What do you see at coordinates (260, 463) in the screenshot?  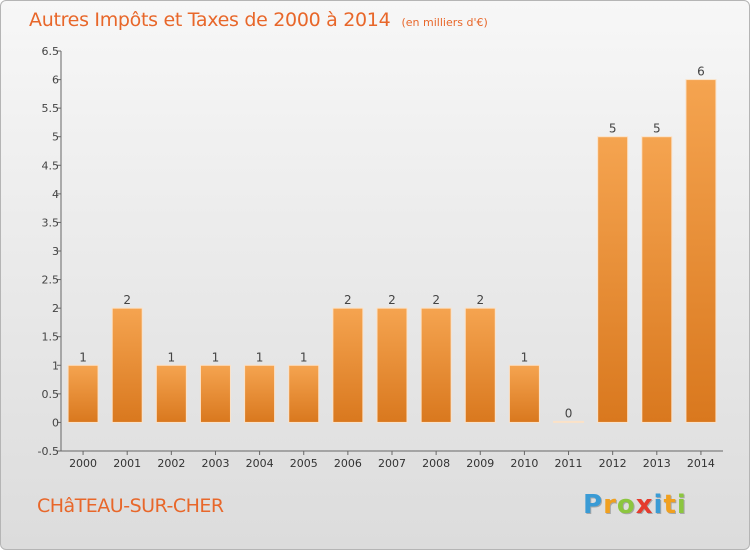 I see `x-tick-label: 2004` at bounding box center [260, 463].